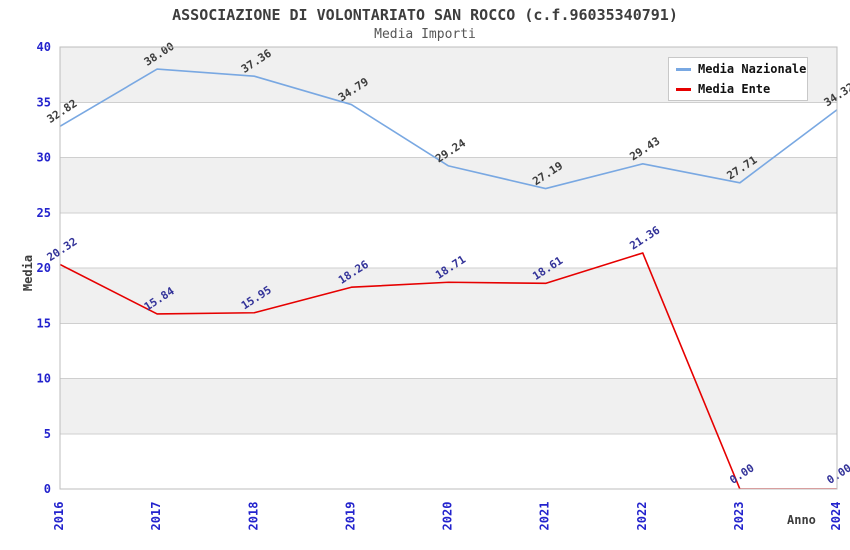 This screenshot has width=850, height=550. Describe the element at coordinates (350, 516) in the screenshot. I see `x-tick-label: 2019` at that location.